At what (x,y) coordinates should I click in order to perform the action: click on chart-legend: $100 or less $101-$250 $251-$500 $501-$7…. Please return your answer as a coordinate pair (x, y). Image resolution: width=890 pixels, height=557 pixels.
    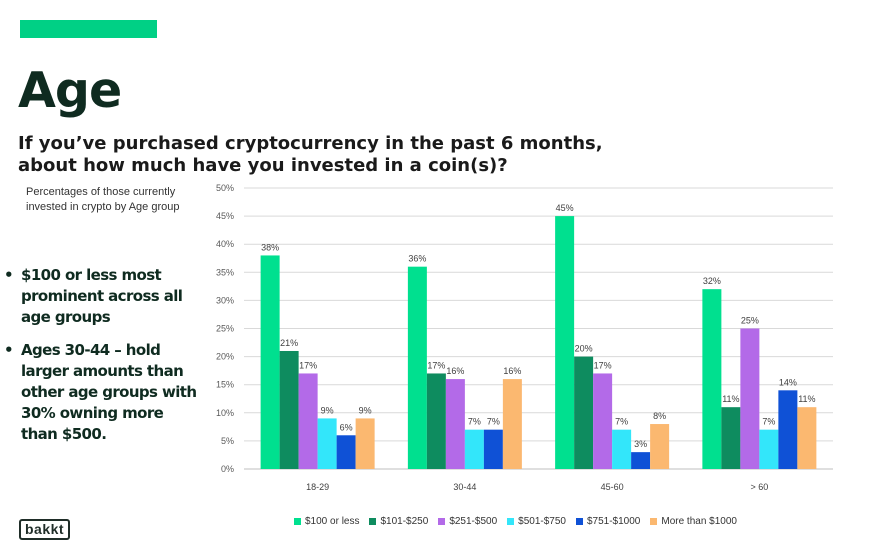
    Looking at the image, I should click on (515, 521).